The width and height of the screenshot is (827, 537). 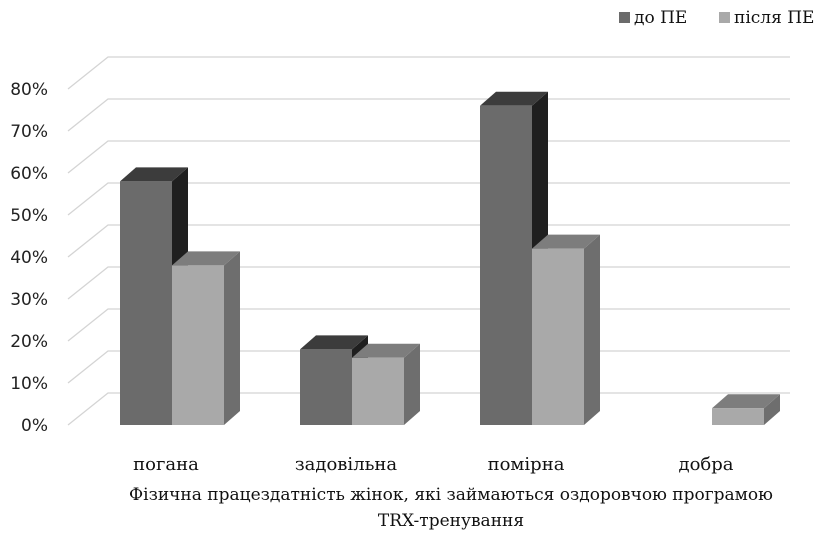 I want to click on y-tick-label: 30%, so click(x=29, y=300).